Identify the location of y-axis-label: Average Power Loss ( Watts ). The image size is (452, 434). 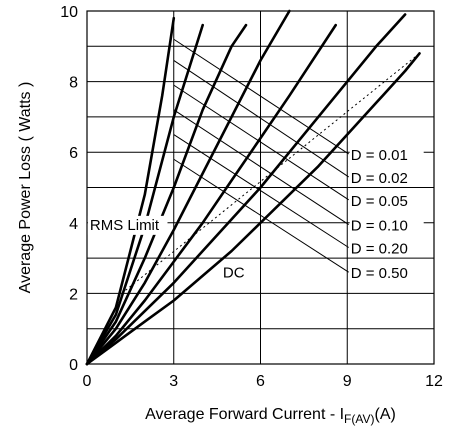
(25, 188).